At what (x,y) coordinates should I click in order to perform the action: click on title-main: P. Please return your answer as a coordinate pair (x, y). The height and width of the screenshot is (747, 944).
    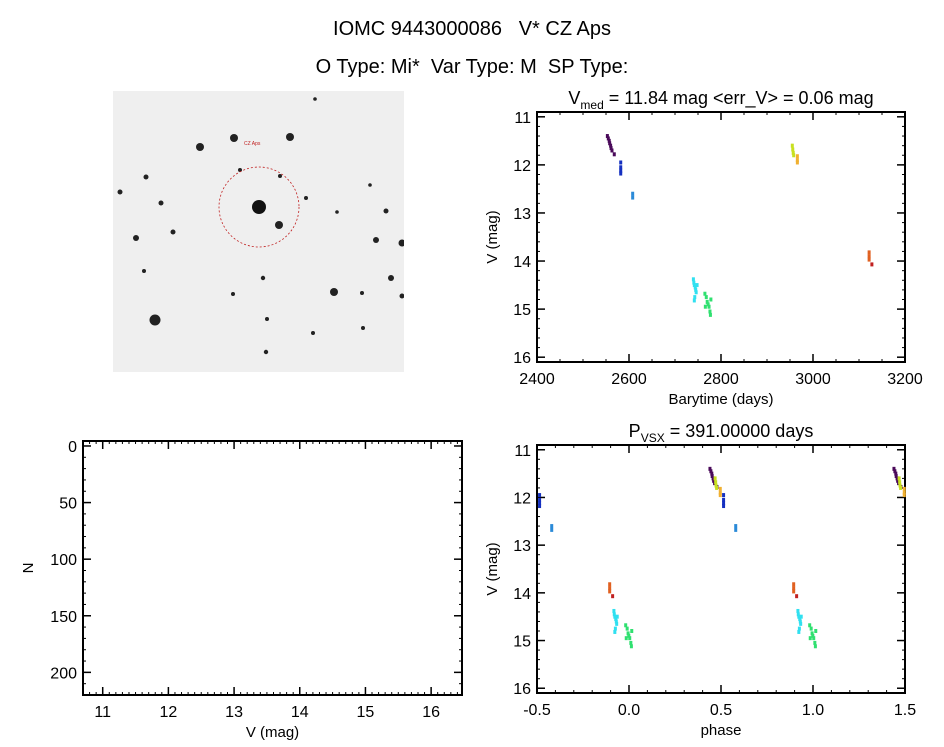
    Looking at the image, I should click on (635, 431).